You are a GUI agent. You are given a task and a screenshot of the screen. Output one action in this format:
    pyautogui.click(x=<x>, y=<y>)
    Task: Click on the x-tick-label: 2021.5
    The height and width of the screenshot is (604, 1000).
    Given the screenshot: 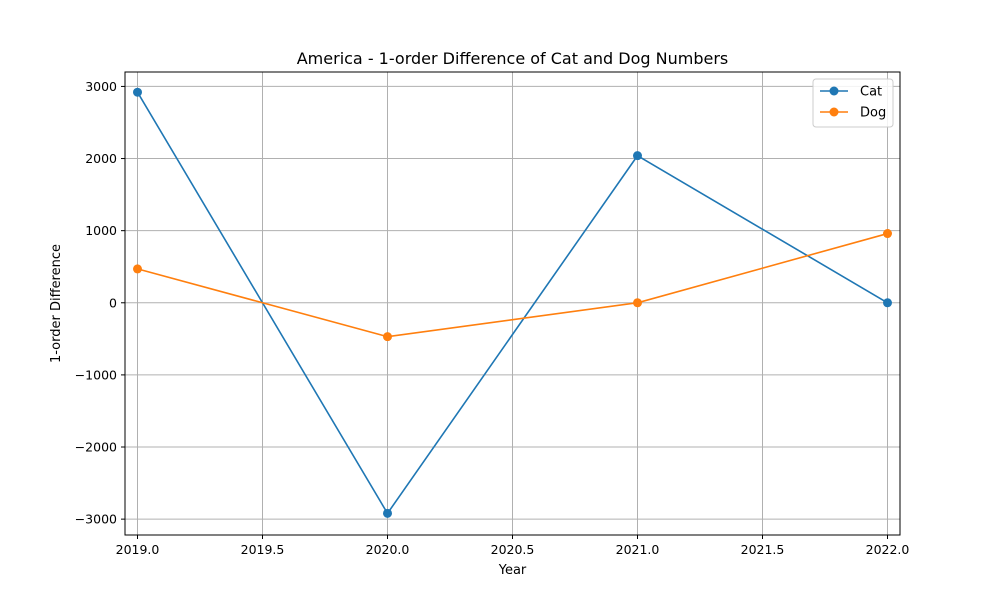 What is the action you would take?
    pyautogui.click(x=763, y=549)
    